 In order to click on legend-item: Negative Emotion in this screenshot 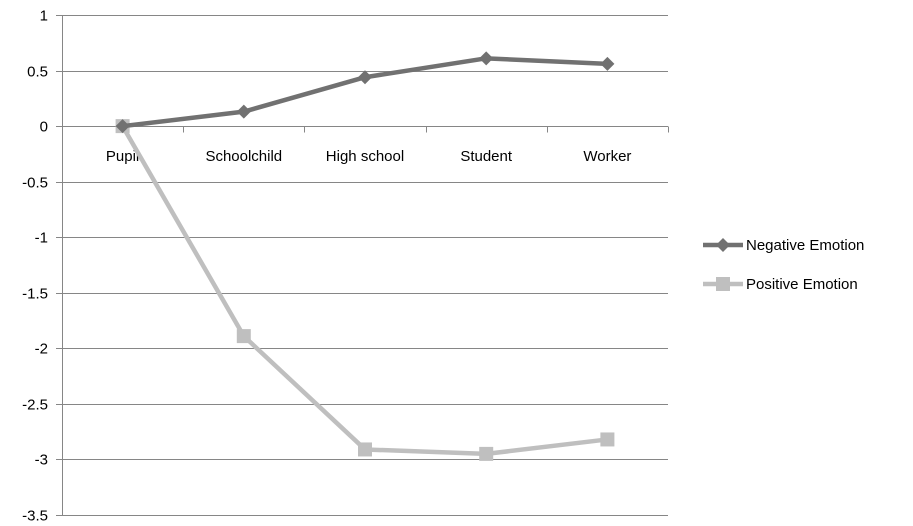, I will do `click(783, 245)`.